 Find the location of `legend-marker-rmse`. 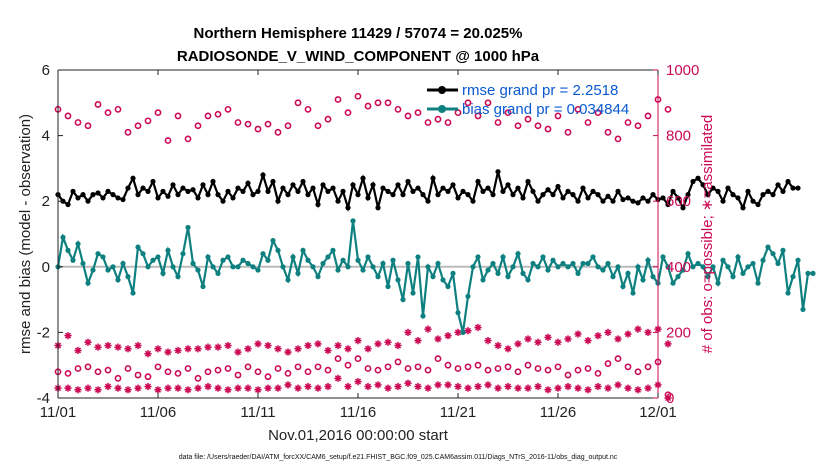

legend-marker-rmse is located at coordinates (442, 90).